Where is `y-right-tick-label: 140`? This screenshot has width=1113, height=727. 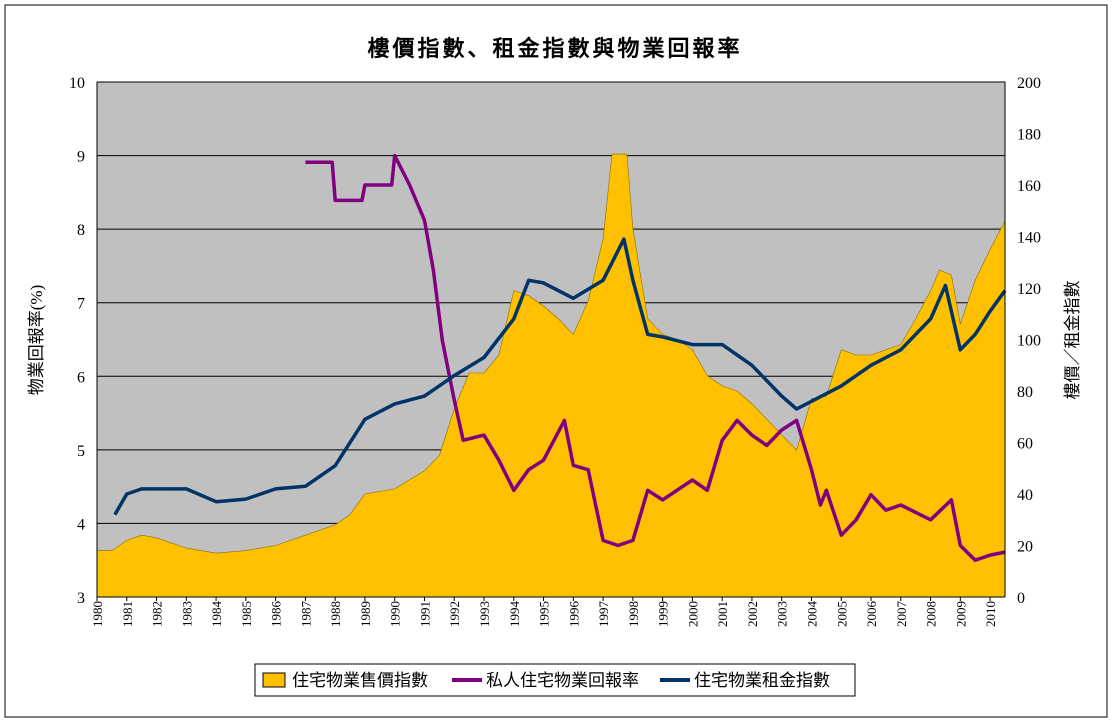 y-right-tick-label: 140 is located at coordinates (1029, 238).